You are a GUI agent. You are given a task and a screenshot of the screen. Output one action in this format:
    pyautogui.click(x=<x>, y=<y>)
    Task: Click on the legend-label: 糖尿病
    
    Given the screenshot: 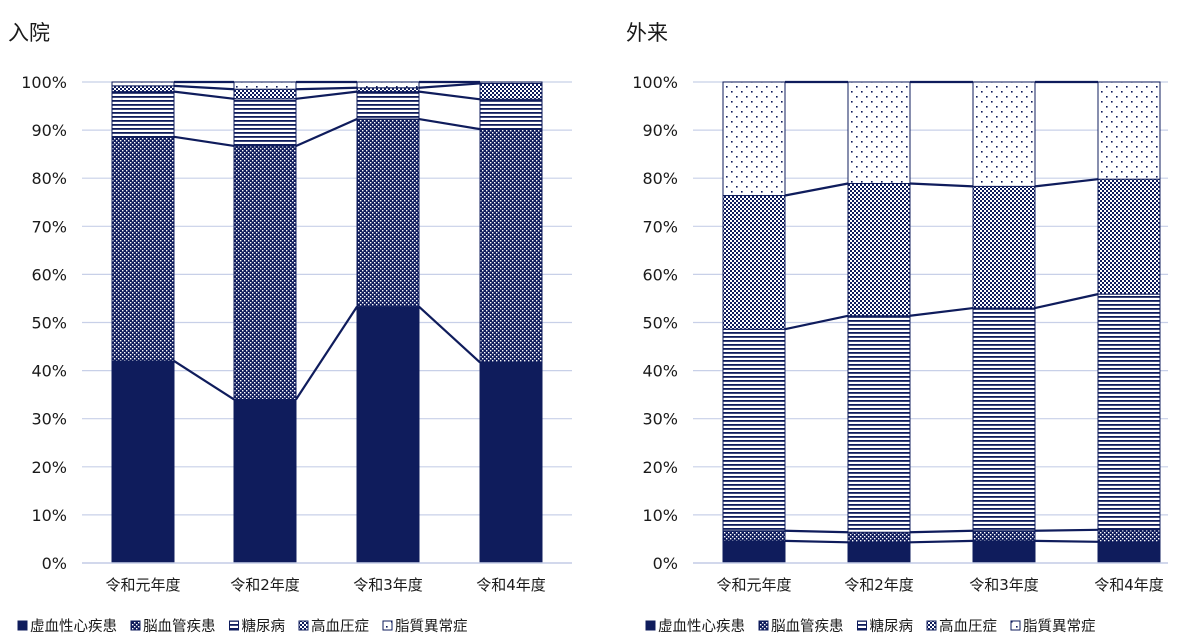 What is the action you would take?
    pyautogui.click(x=264, y=626)
    